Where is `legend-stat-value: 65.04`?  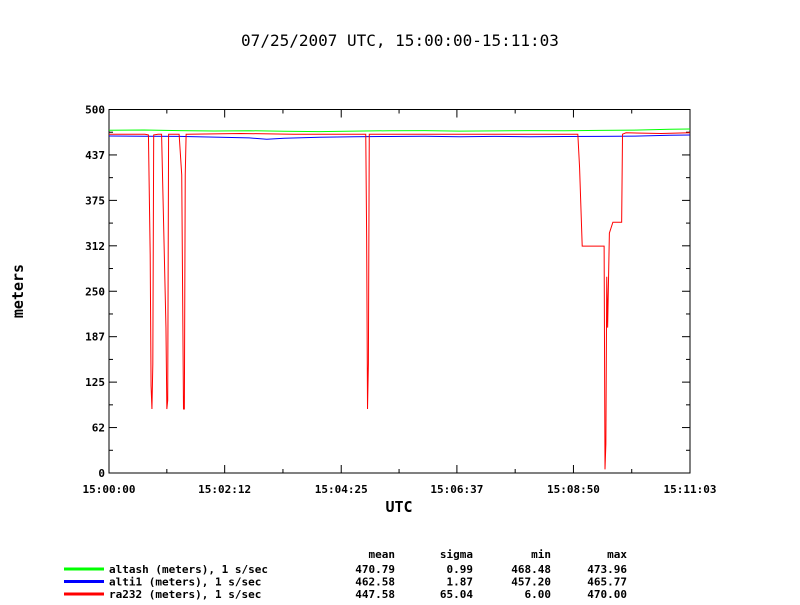 legend-stat-value: 65.04 is located at coordinates (456, 594).